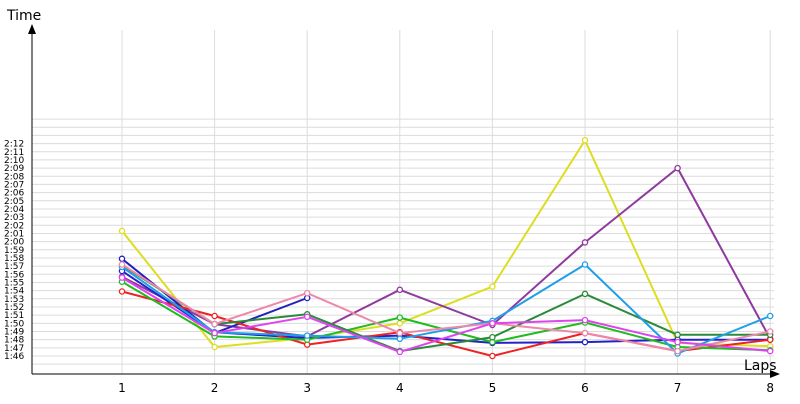 This screenshot has width=800, height=404. Describe the element at coordinates (307, 388) in the screenshot. I see `x-tick-label: 3` at that location.